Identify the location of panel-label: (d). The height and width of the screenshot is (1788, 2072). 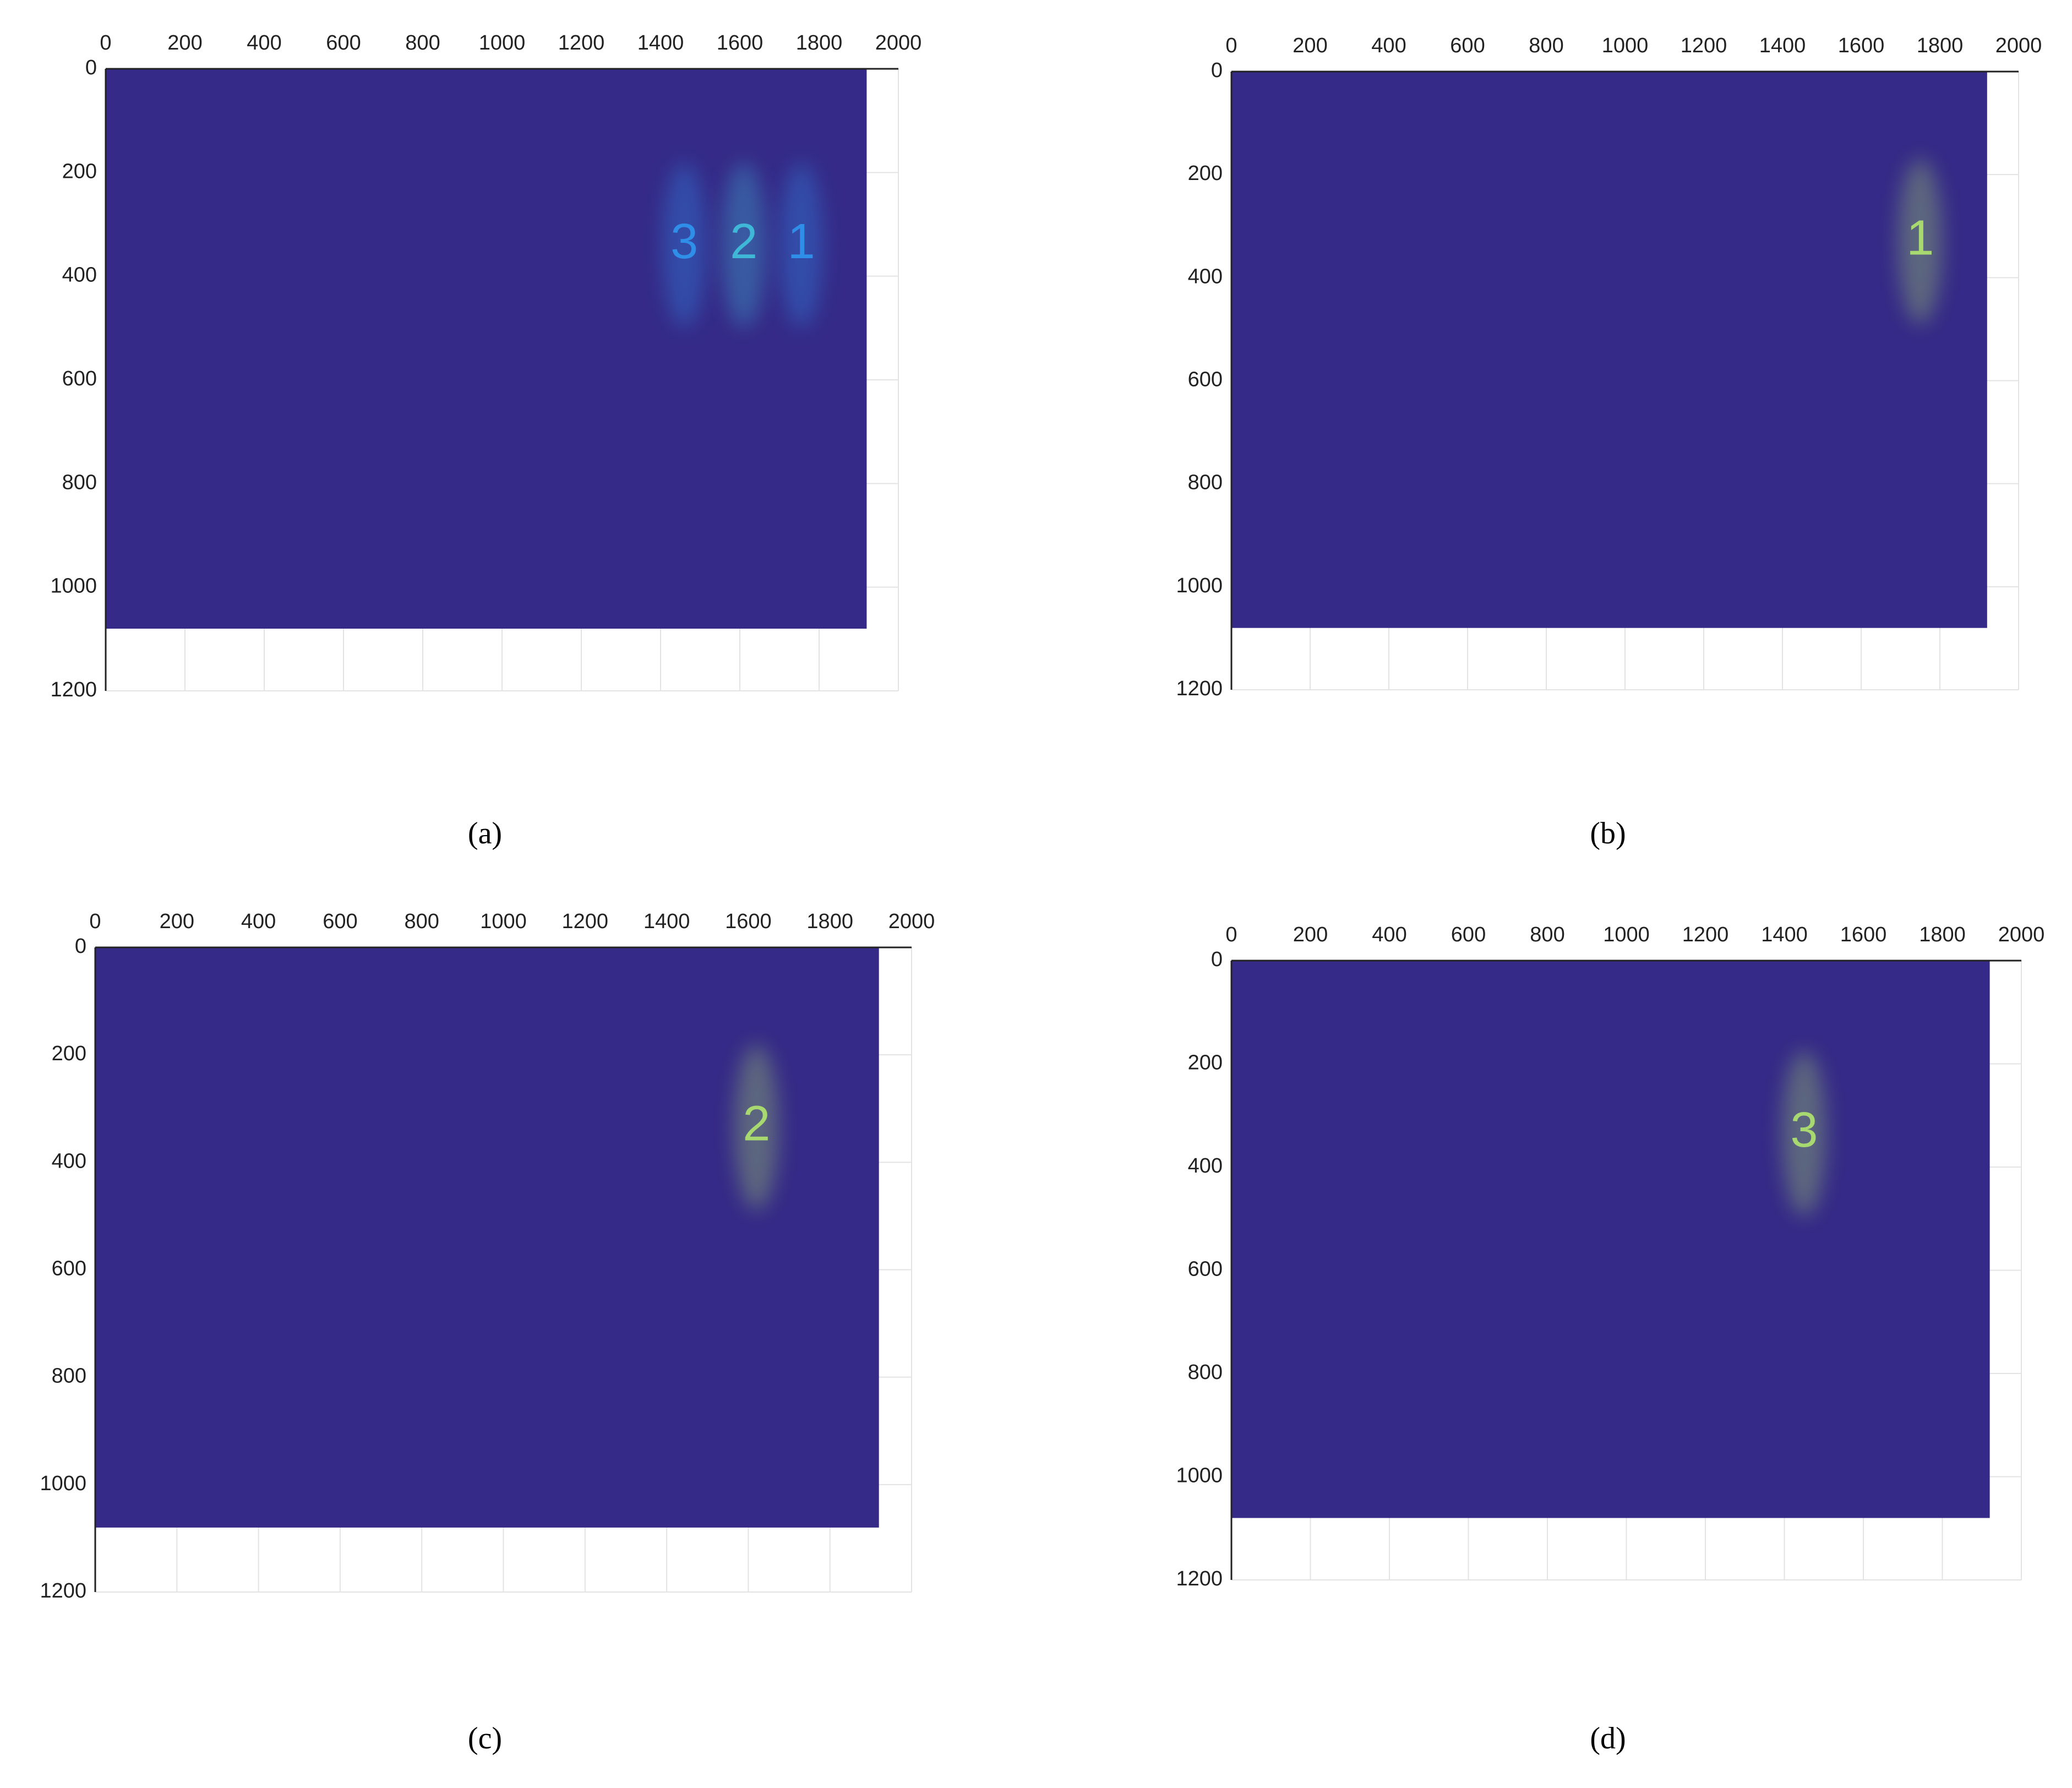
(1608, 1738).